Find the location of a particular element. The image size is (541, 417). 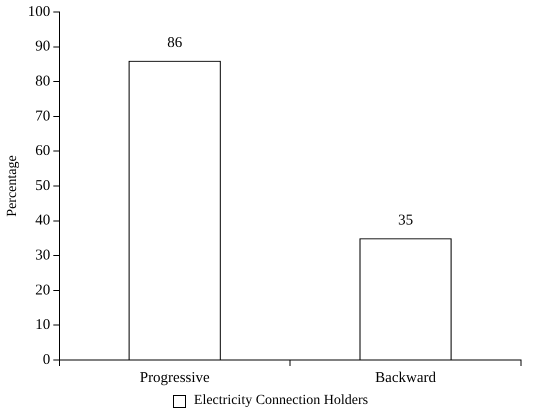

y-tick-label: 90 is located at coordinates (42, 46).